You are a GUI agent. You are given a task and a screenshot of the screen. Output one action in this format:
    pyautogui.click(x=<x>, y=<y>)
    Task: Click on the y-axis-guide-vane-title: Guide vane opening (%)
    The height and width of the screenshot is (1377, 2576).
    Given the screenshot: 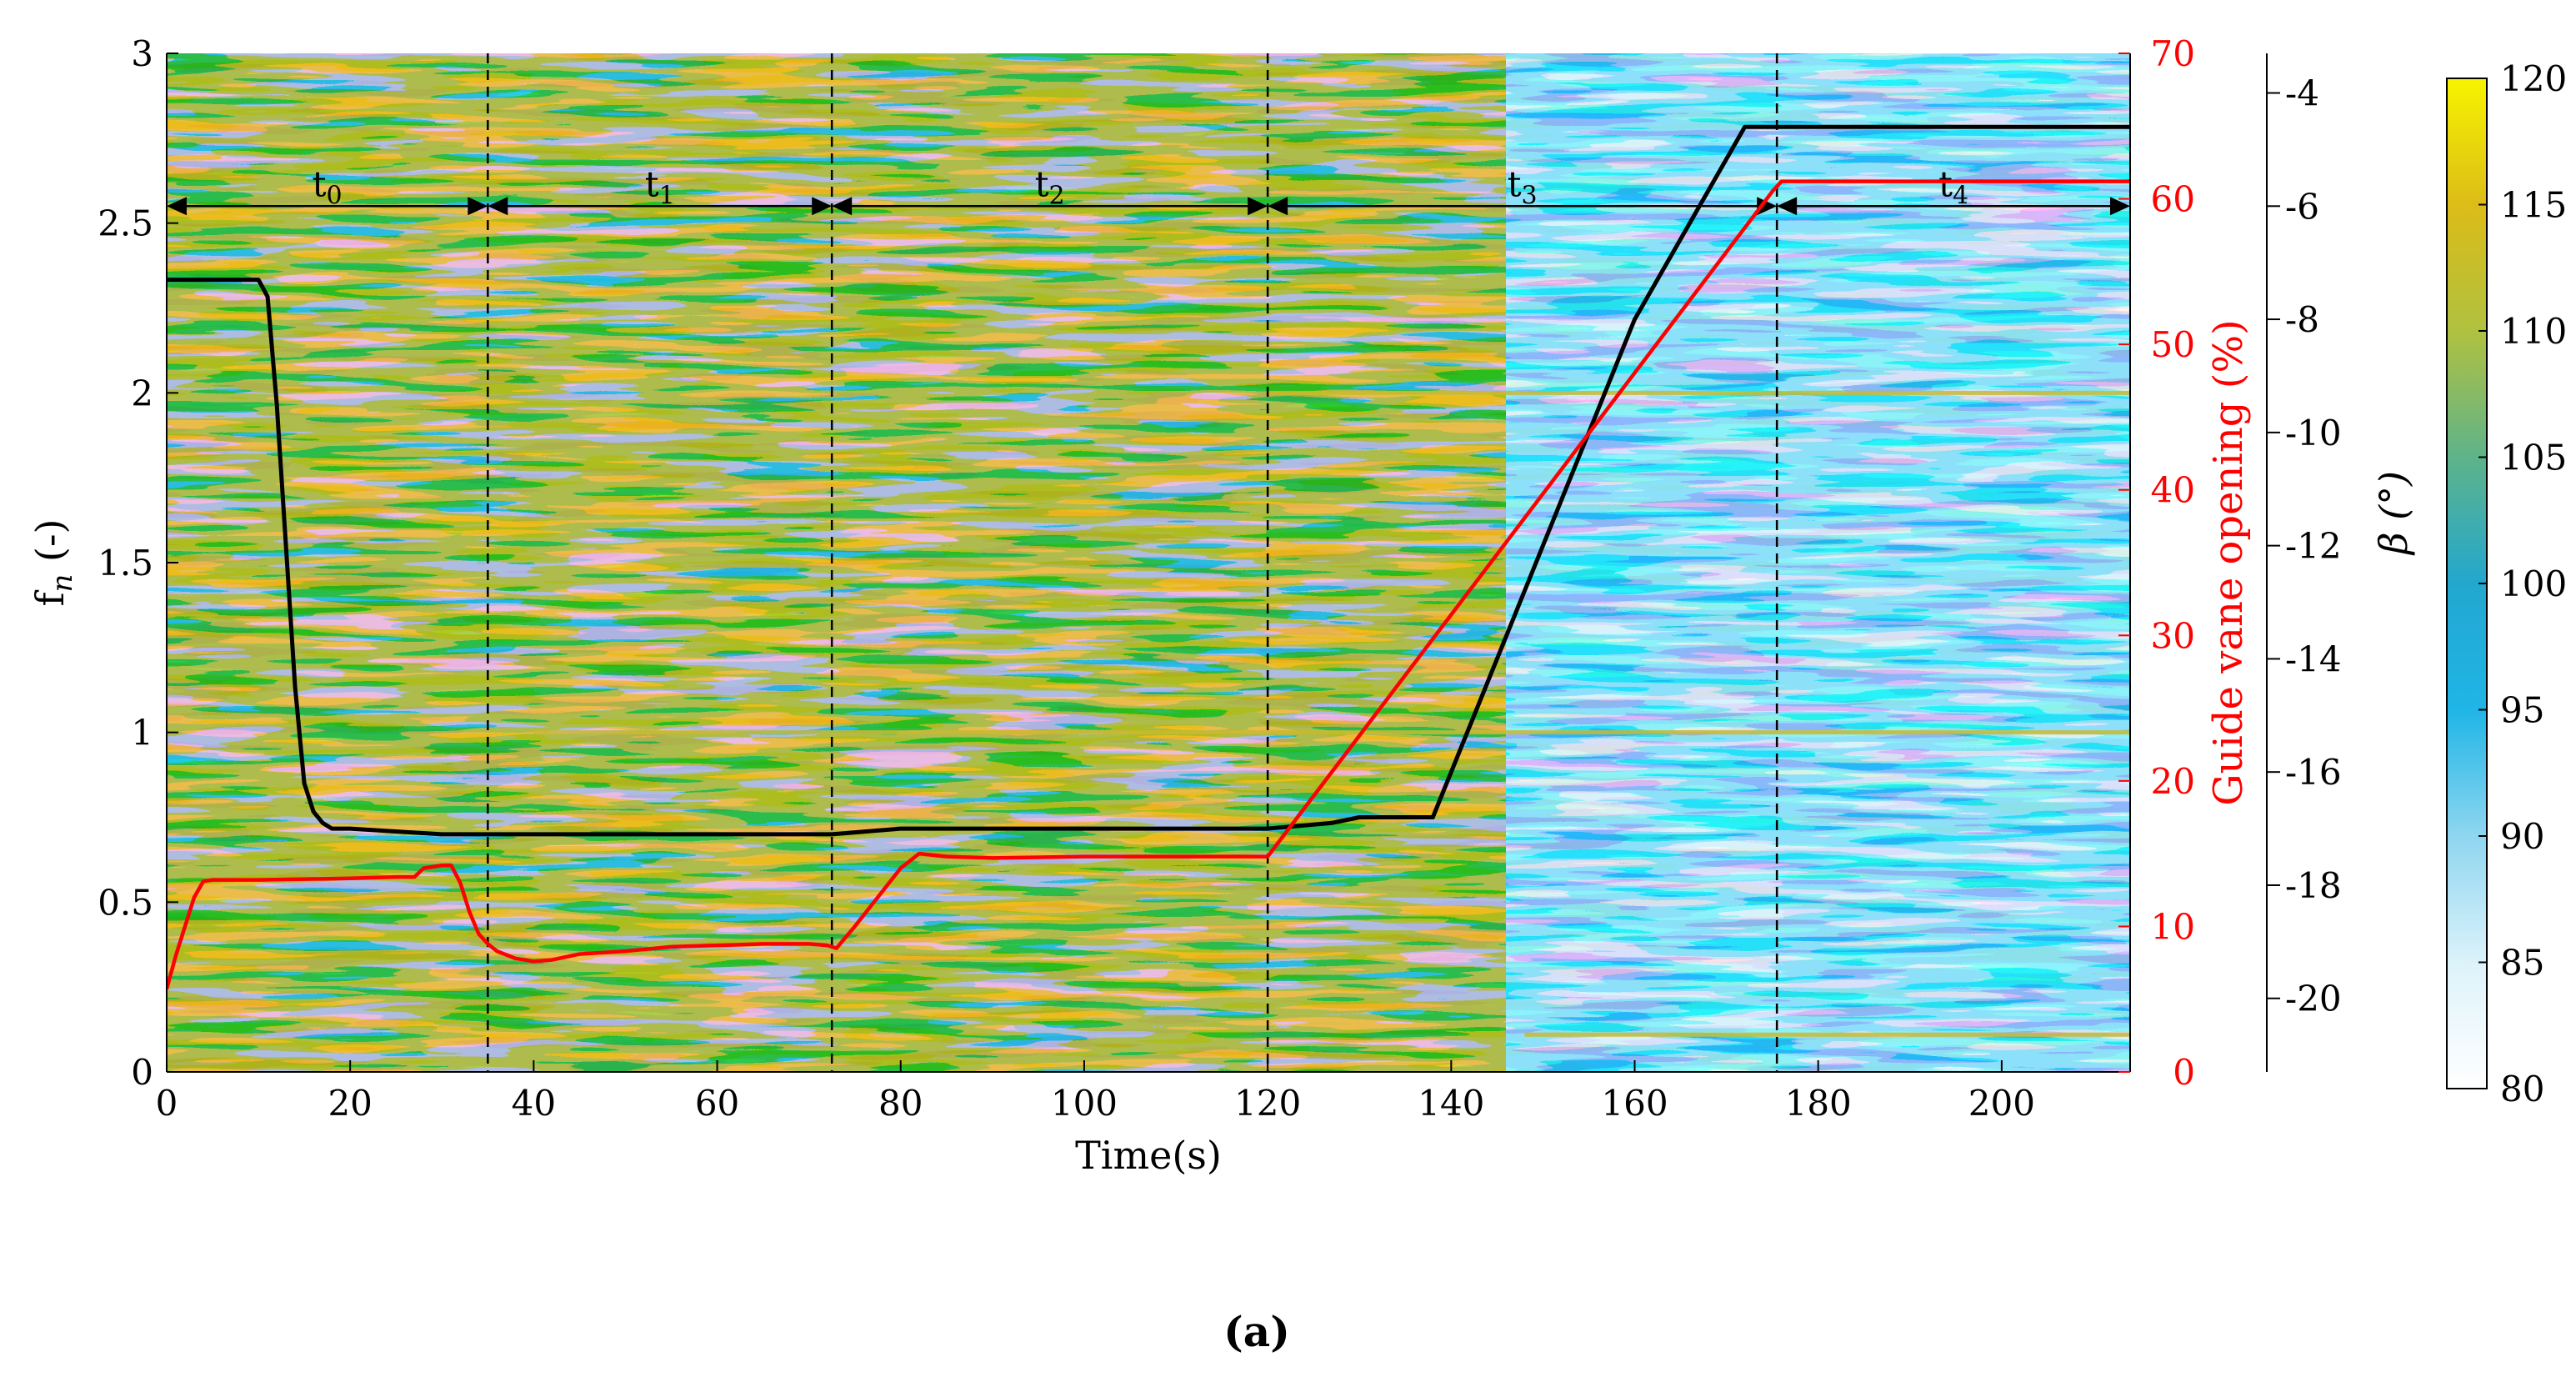 What is the action you would take?
    pyautogui.click(x=2228, y=562)
    